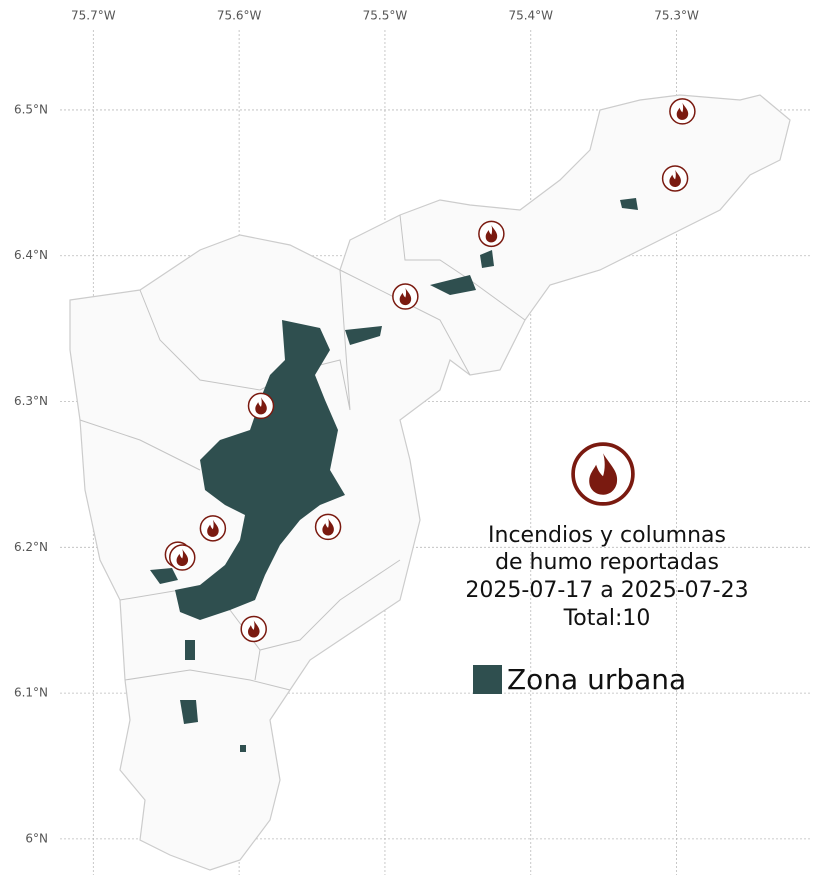  What do you see at coordinates (31, 109) in the screenshot?
I see `y-tick-label: 6.5°N` at bounding box center [31, 109].